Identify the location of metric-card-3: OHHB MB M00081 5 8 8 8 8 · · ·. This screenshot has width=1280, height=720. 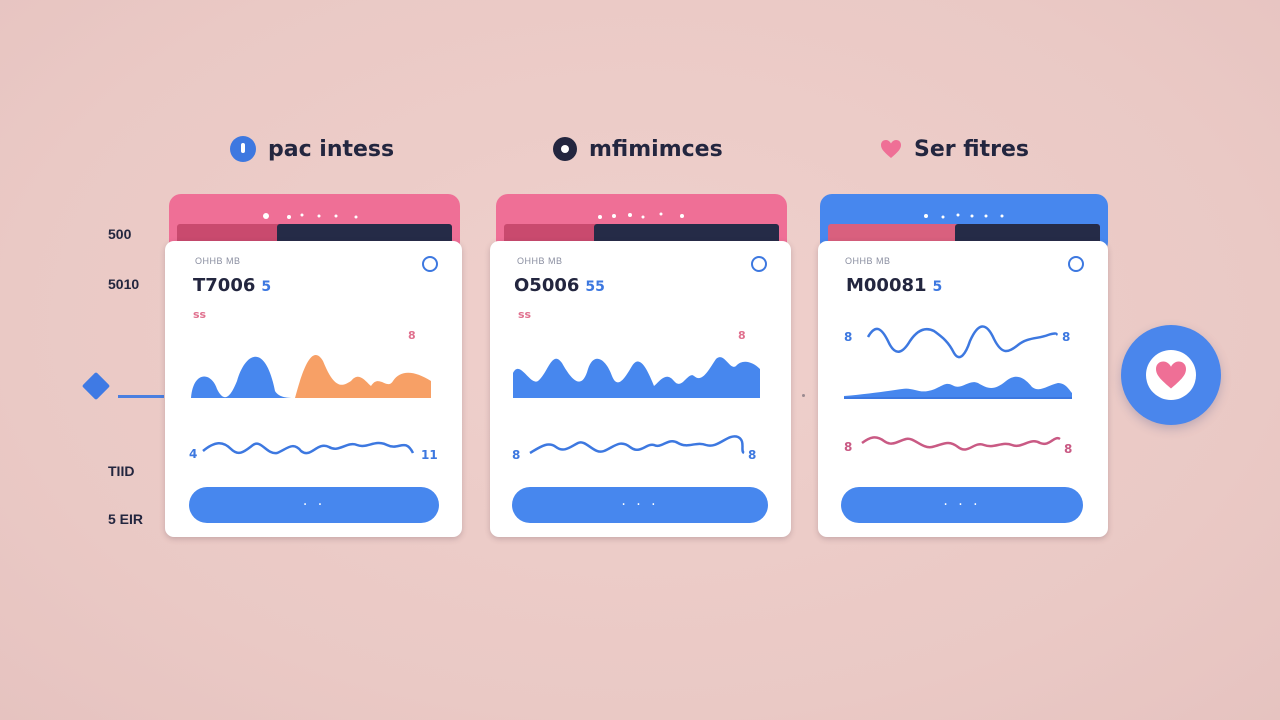
(963, 389).